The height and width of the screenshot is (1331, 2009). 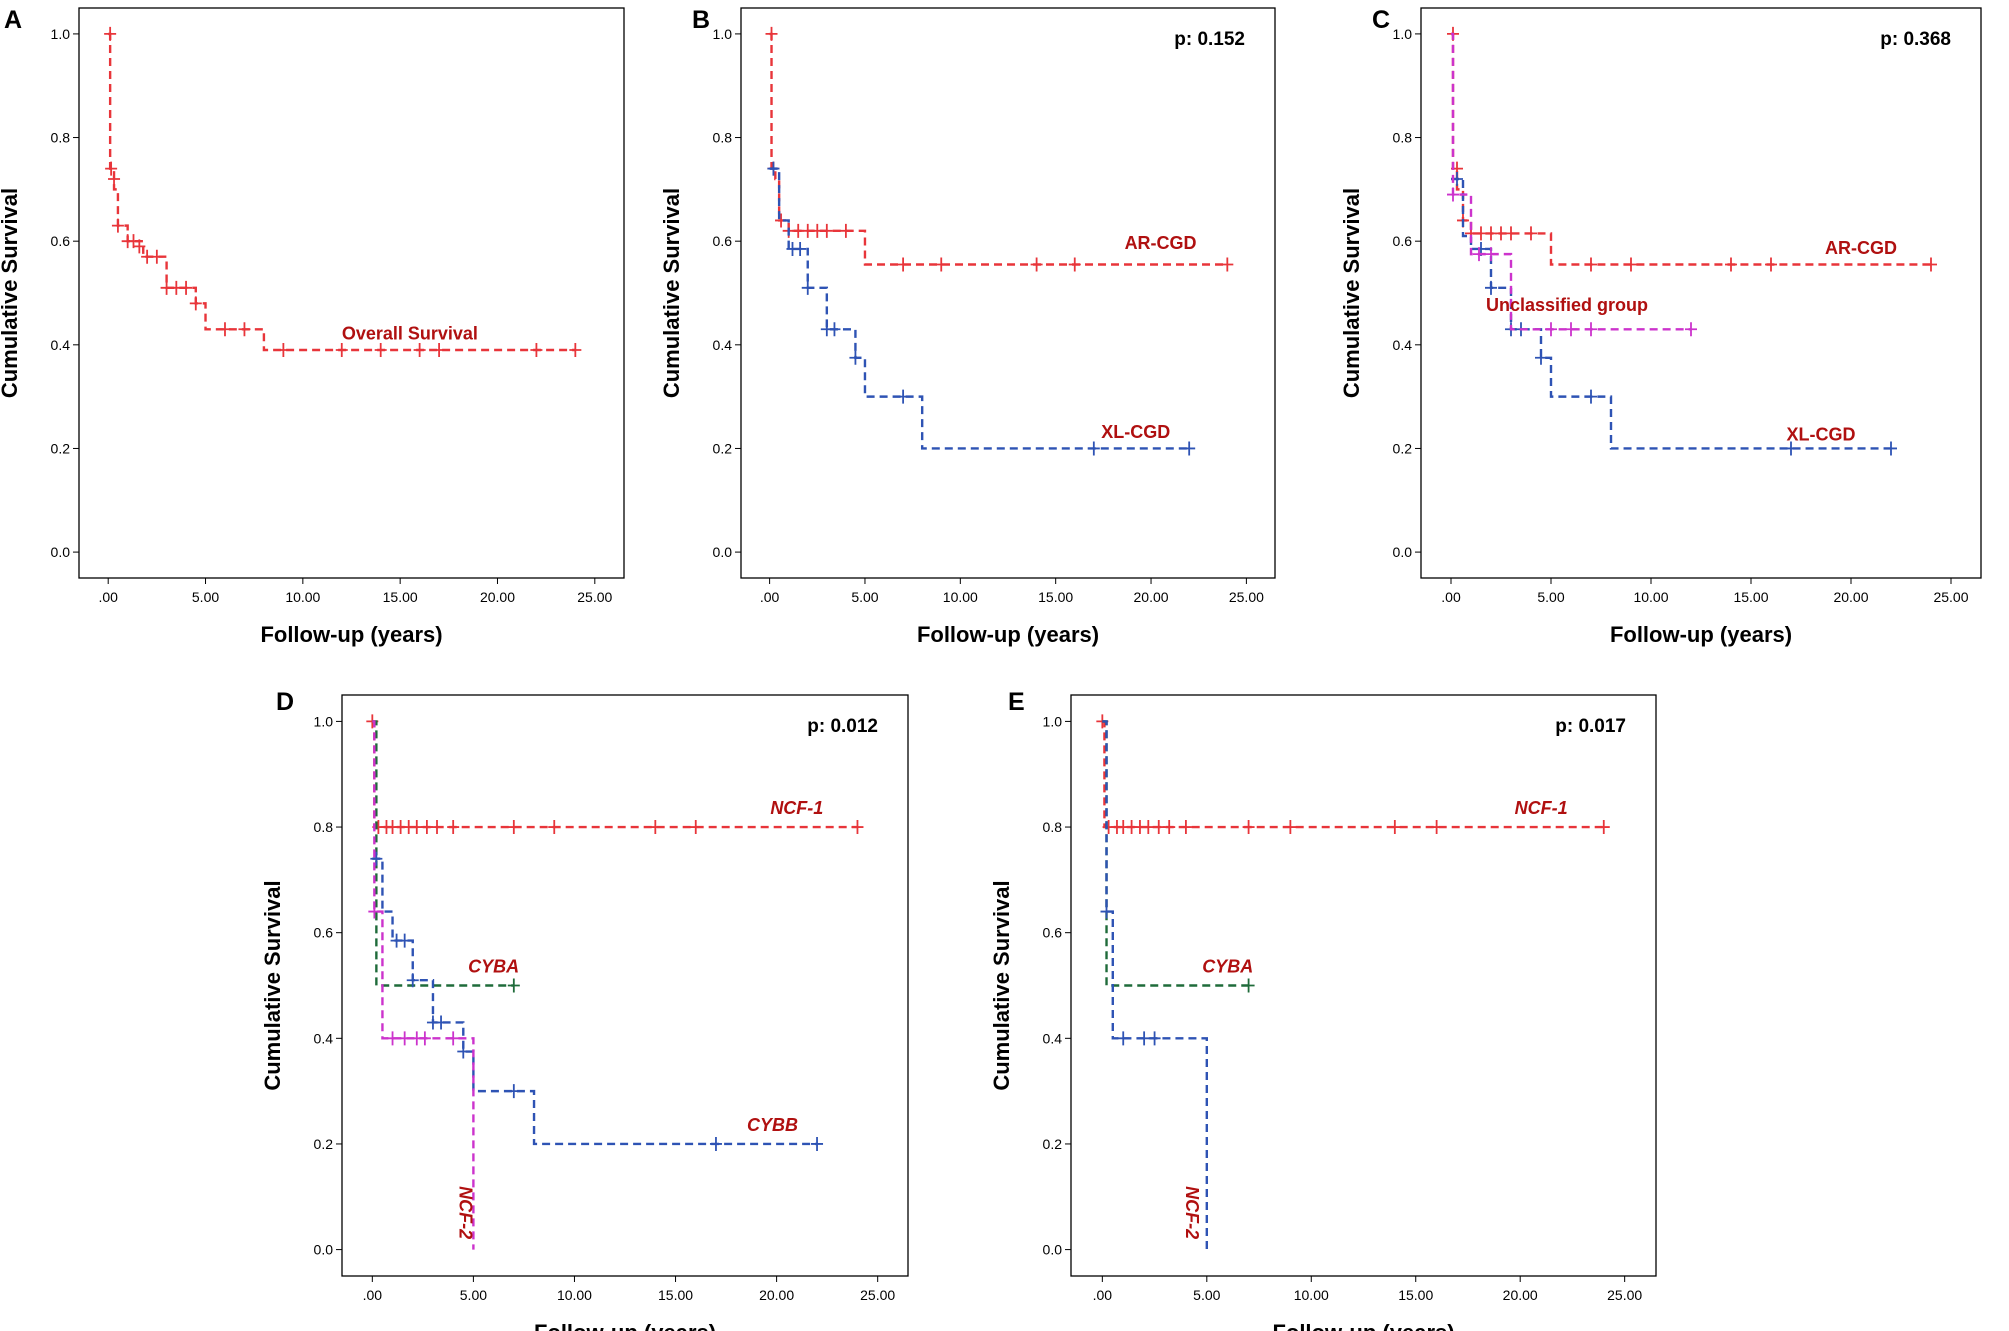 I want to click on series-label: CYBB, so click(x=772, y=1125).